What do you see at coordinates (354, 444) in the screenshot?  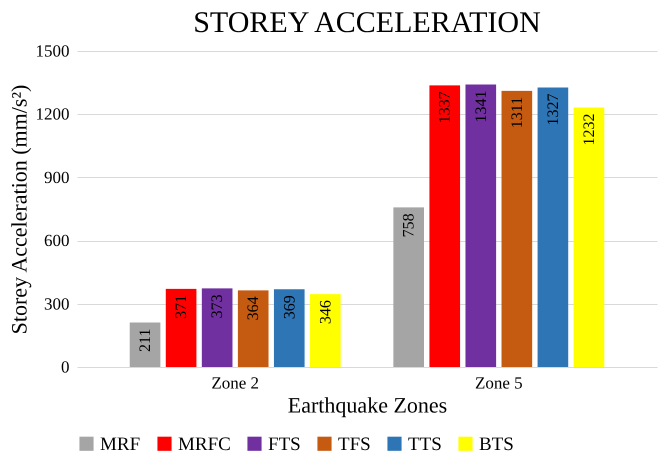 I see `legend-label: TFS` at bounding box center [354, 444].